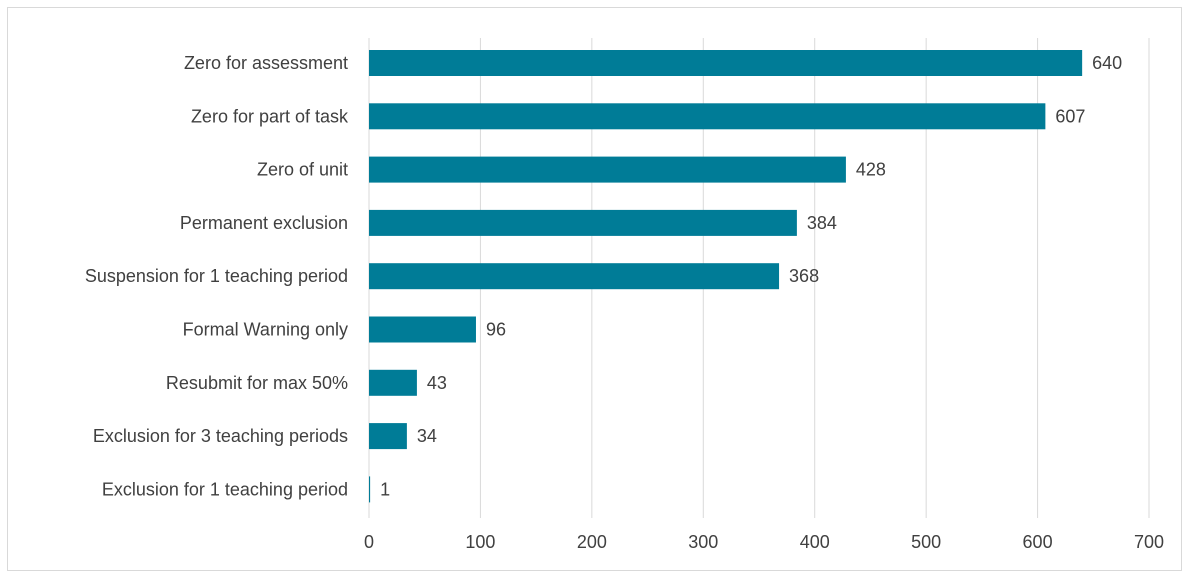  I want to click on data-label: 640, so click(1107, 63).